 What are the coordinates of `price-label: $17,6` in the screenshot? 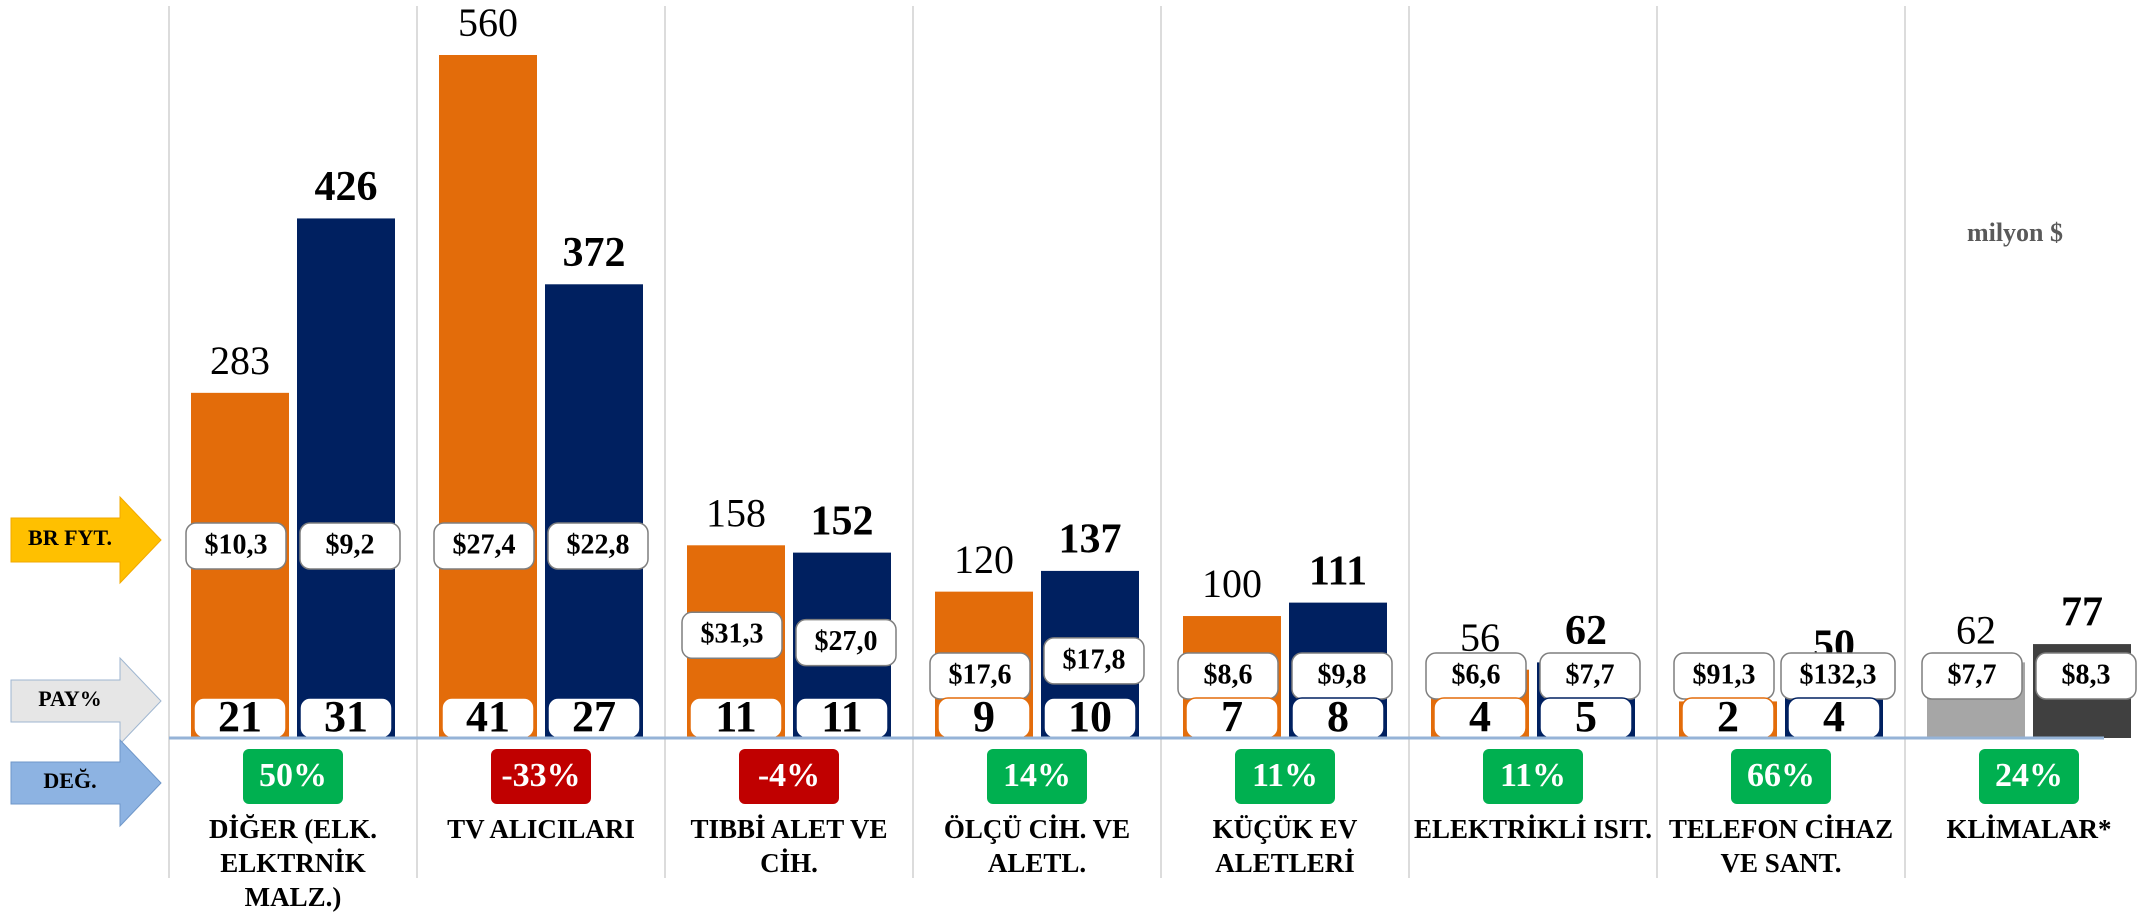 It's located at (980, 674).